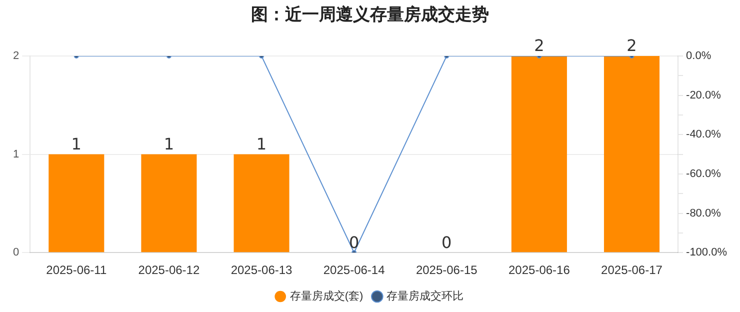 The width and height of the screenshot is (740, 312). Describe the element at coordinates (704, 213) in the screenshot. I see `y2-tick-label: -80.0%` at that location.